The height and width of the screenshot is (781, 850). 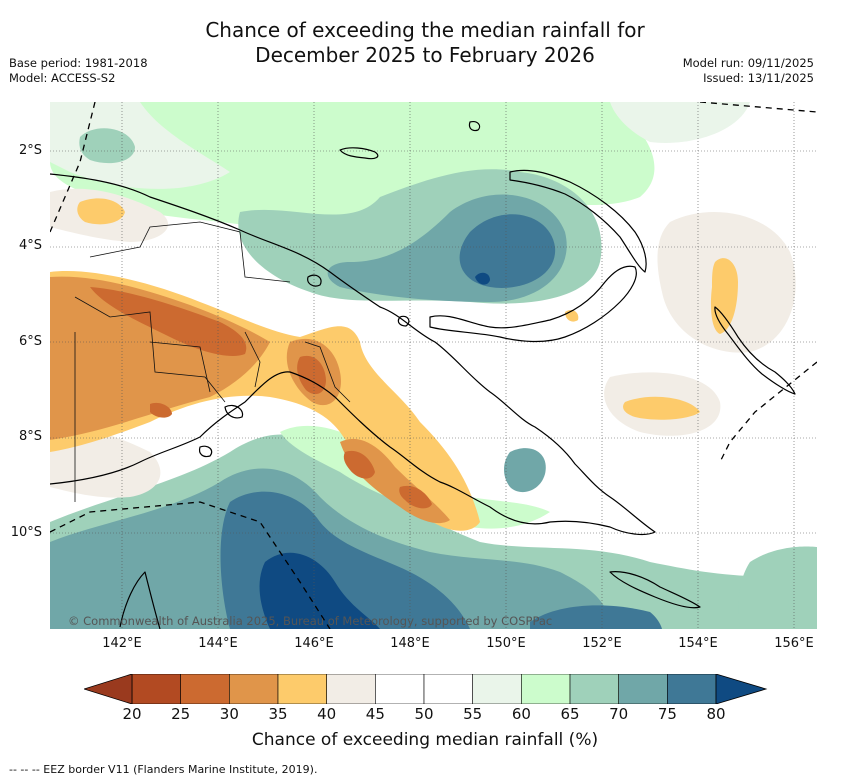 What do you see at coordinates (680, 122) in the screenshot?
I see `zone-pale-green-ne` at bounding box center [680, 122].